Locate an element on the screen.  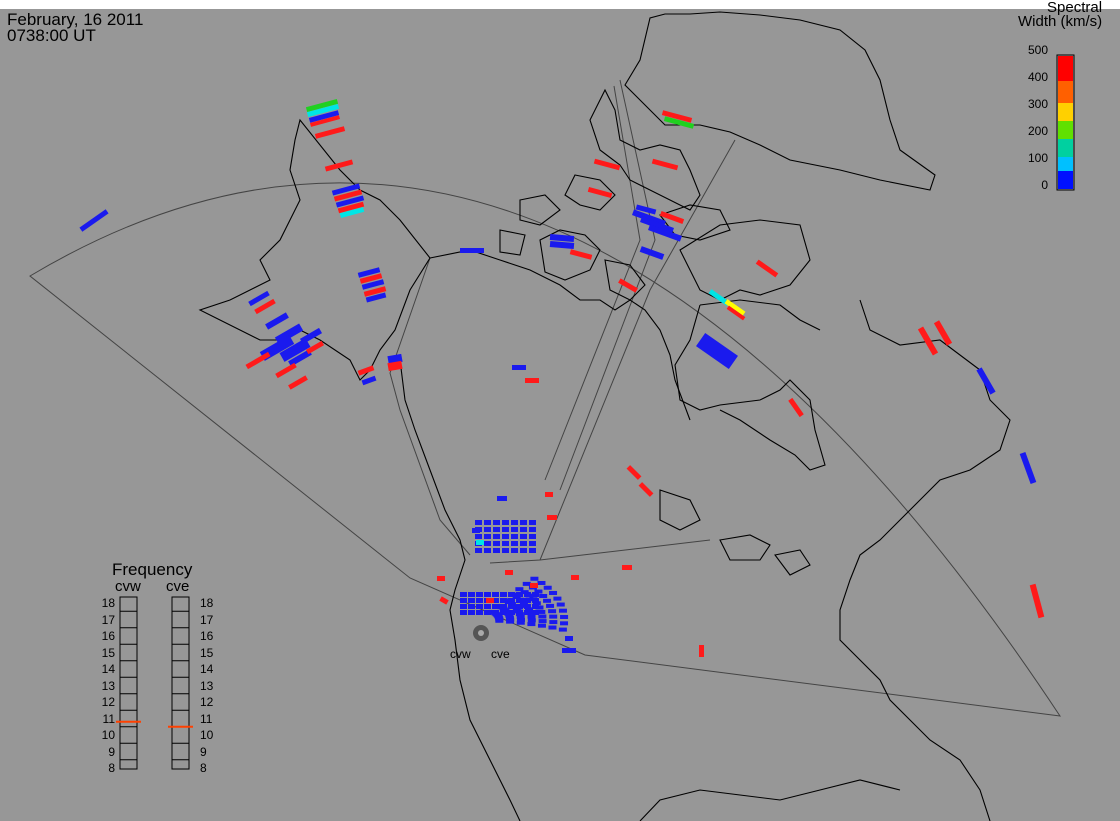
frequency-label-right: 11 is located at coordinates (206, 718).